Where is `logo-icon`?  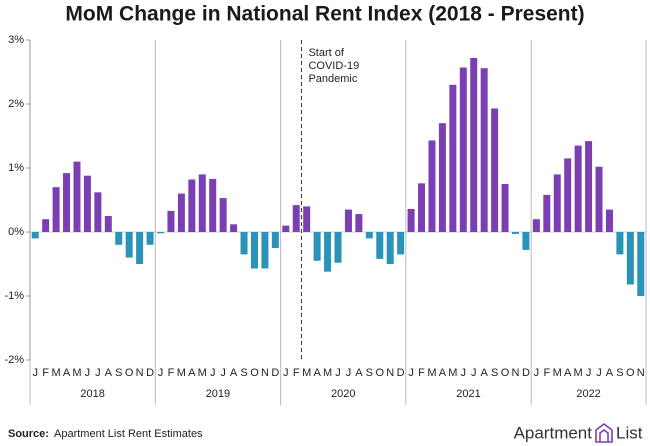 logo-icon is located at coordinates (604, 433).